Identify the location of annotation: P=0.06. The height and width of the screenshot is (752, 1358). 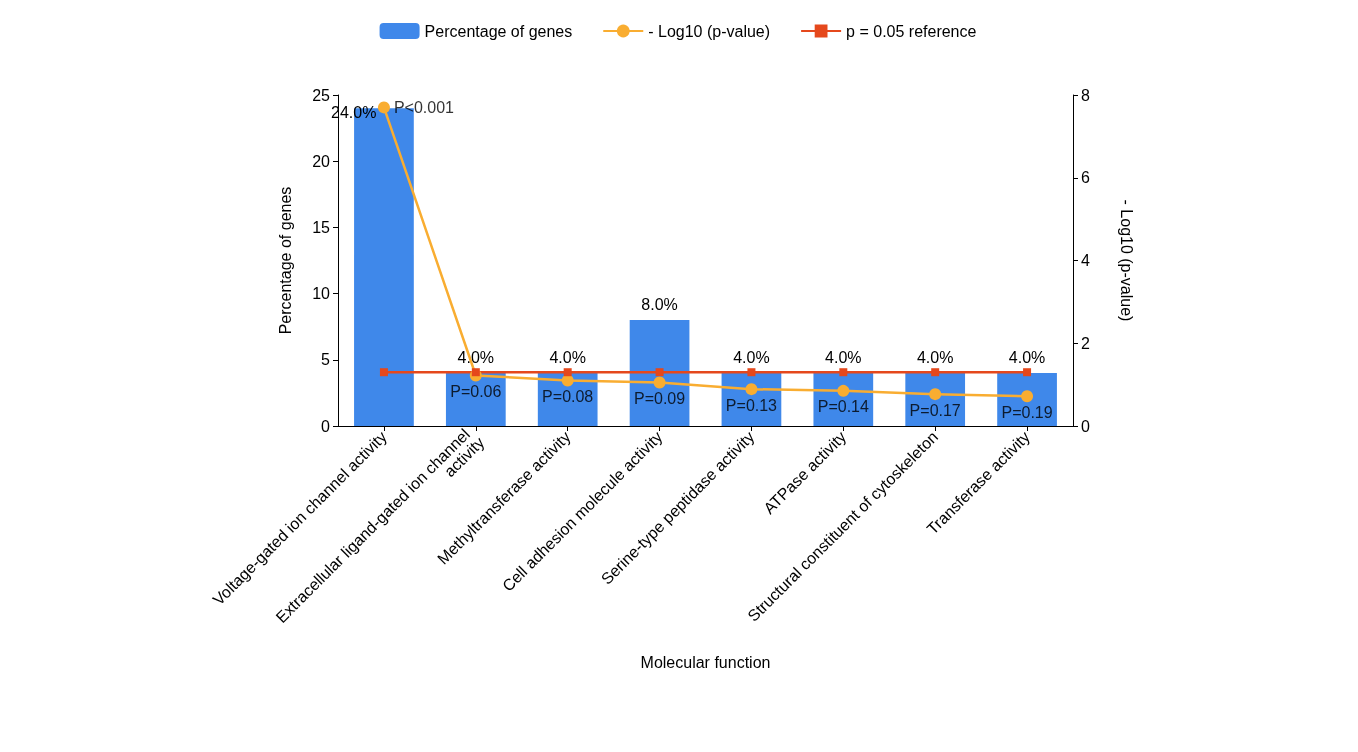
(476, 392).